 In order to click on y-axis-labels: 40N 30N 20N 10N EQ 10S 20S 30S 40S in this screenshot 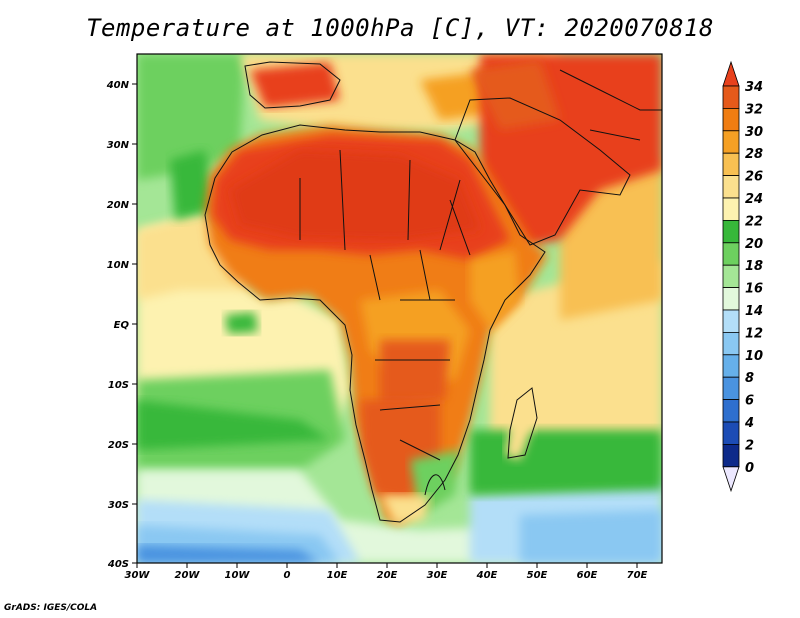, I will do `click(118, 325)`.